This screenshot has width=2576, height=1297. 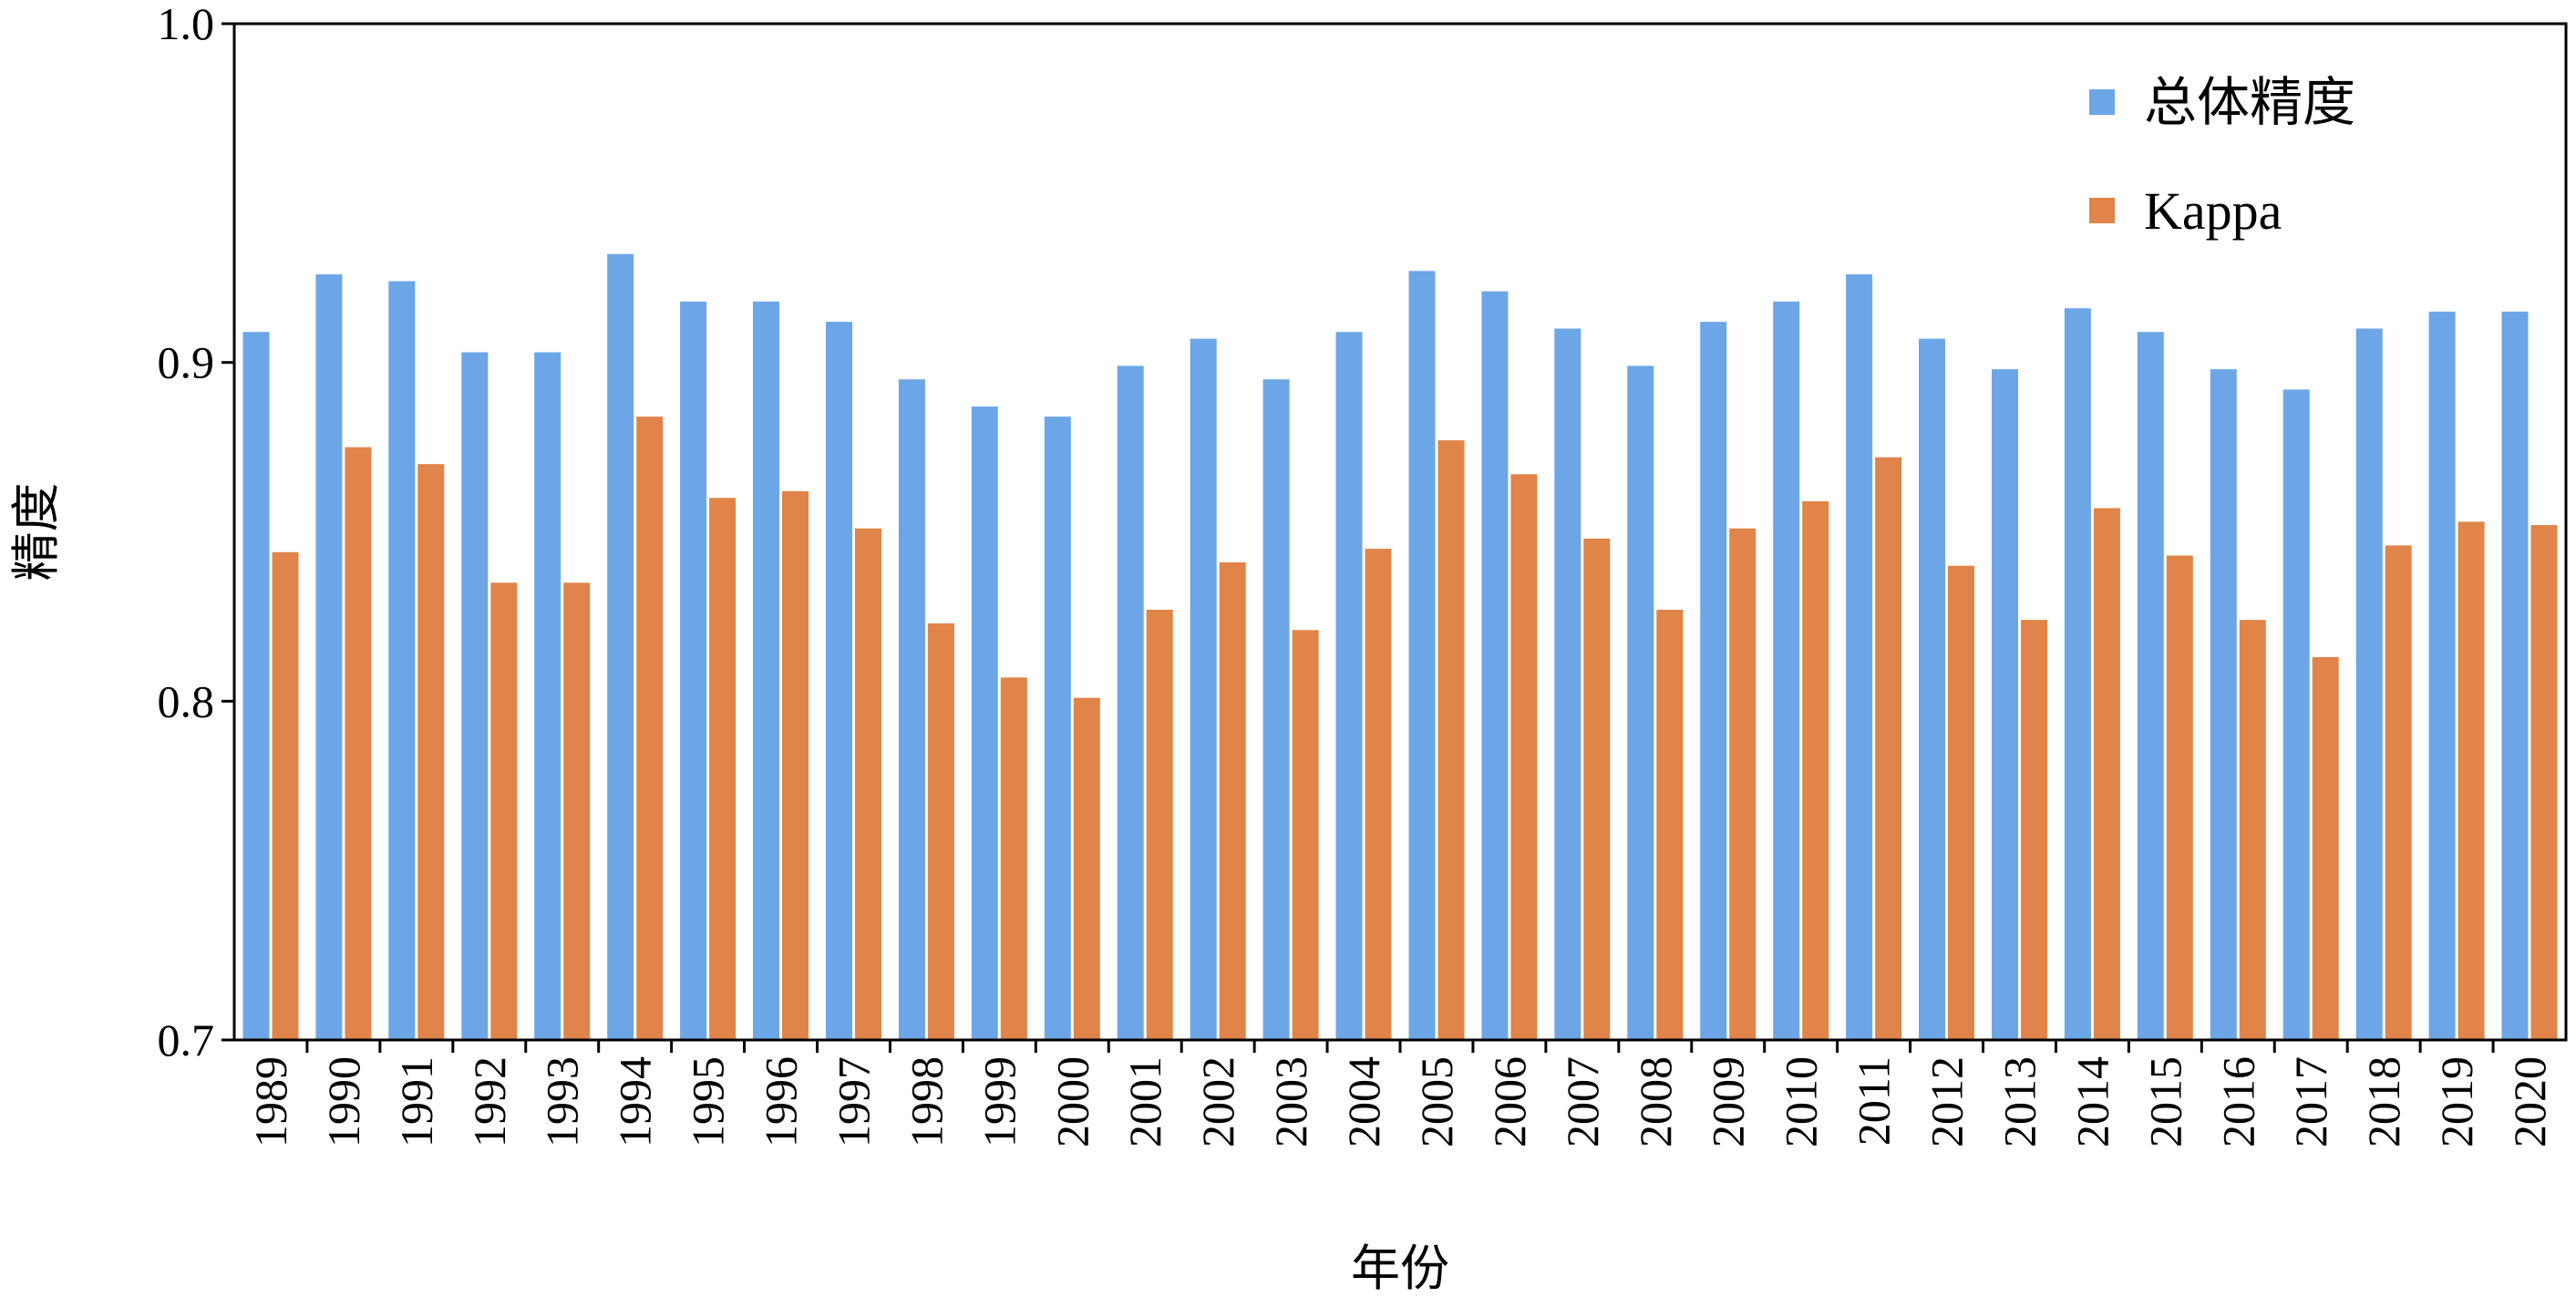 What do you see at coordinates (329, 657) in the screenshot?
I see `bar-overall-accuracy-1990` at bounding box center [329, 657].